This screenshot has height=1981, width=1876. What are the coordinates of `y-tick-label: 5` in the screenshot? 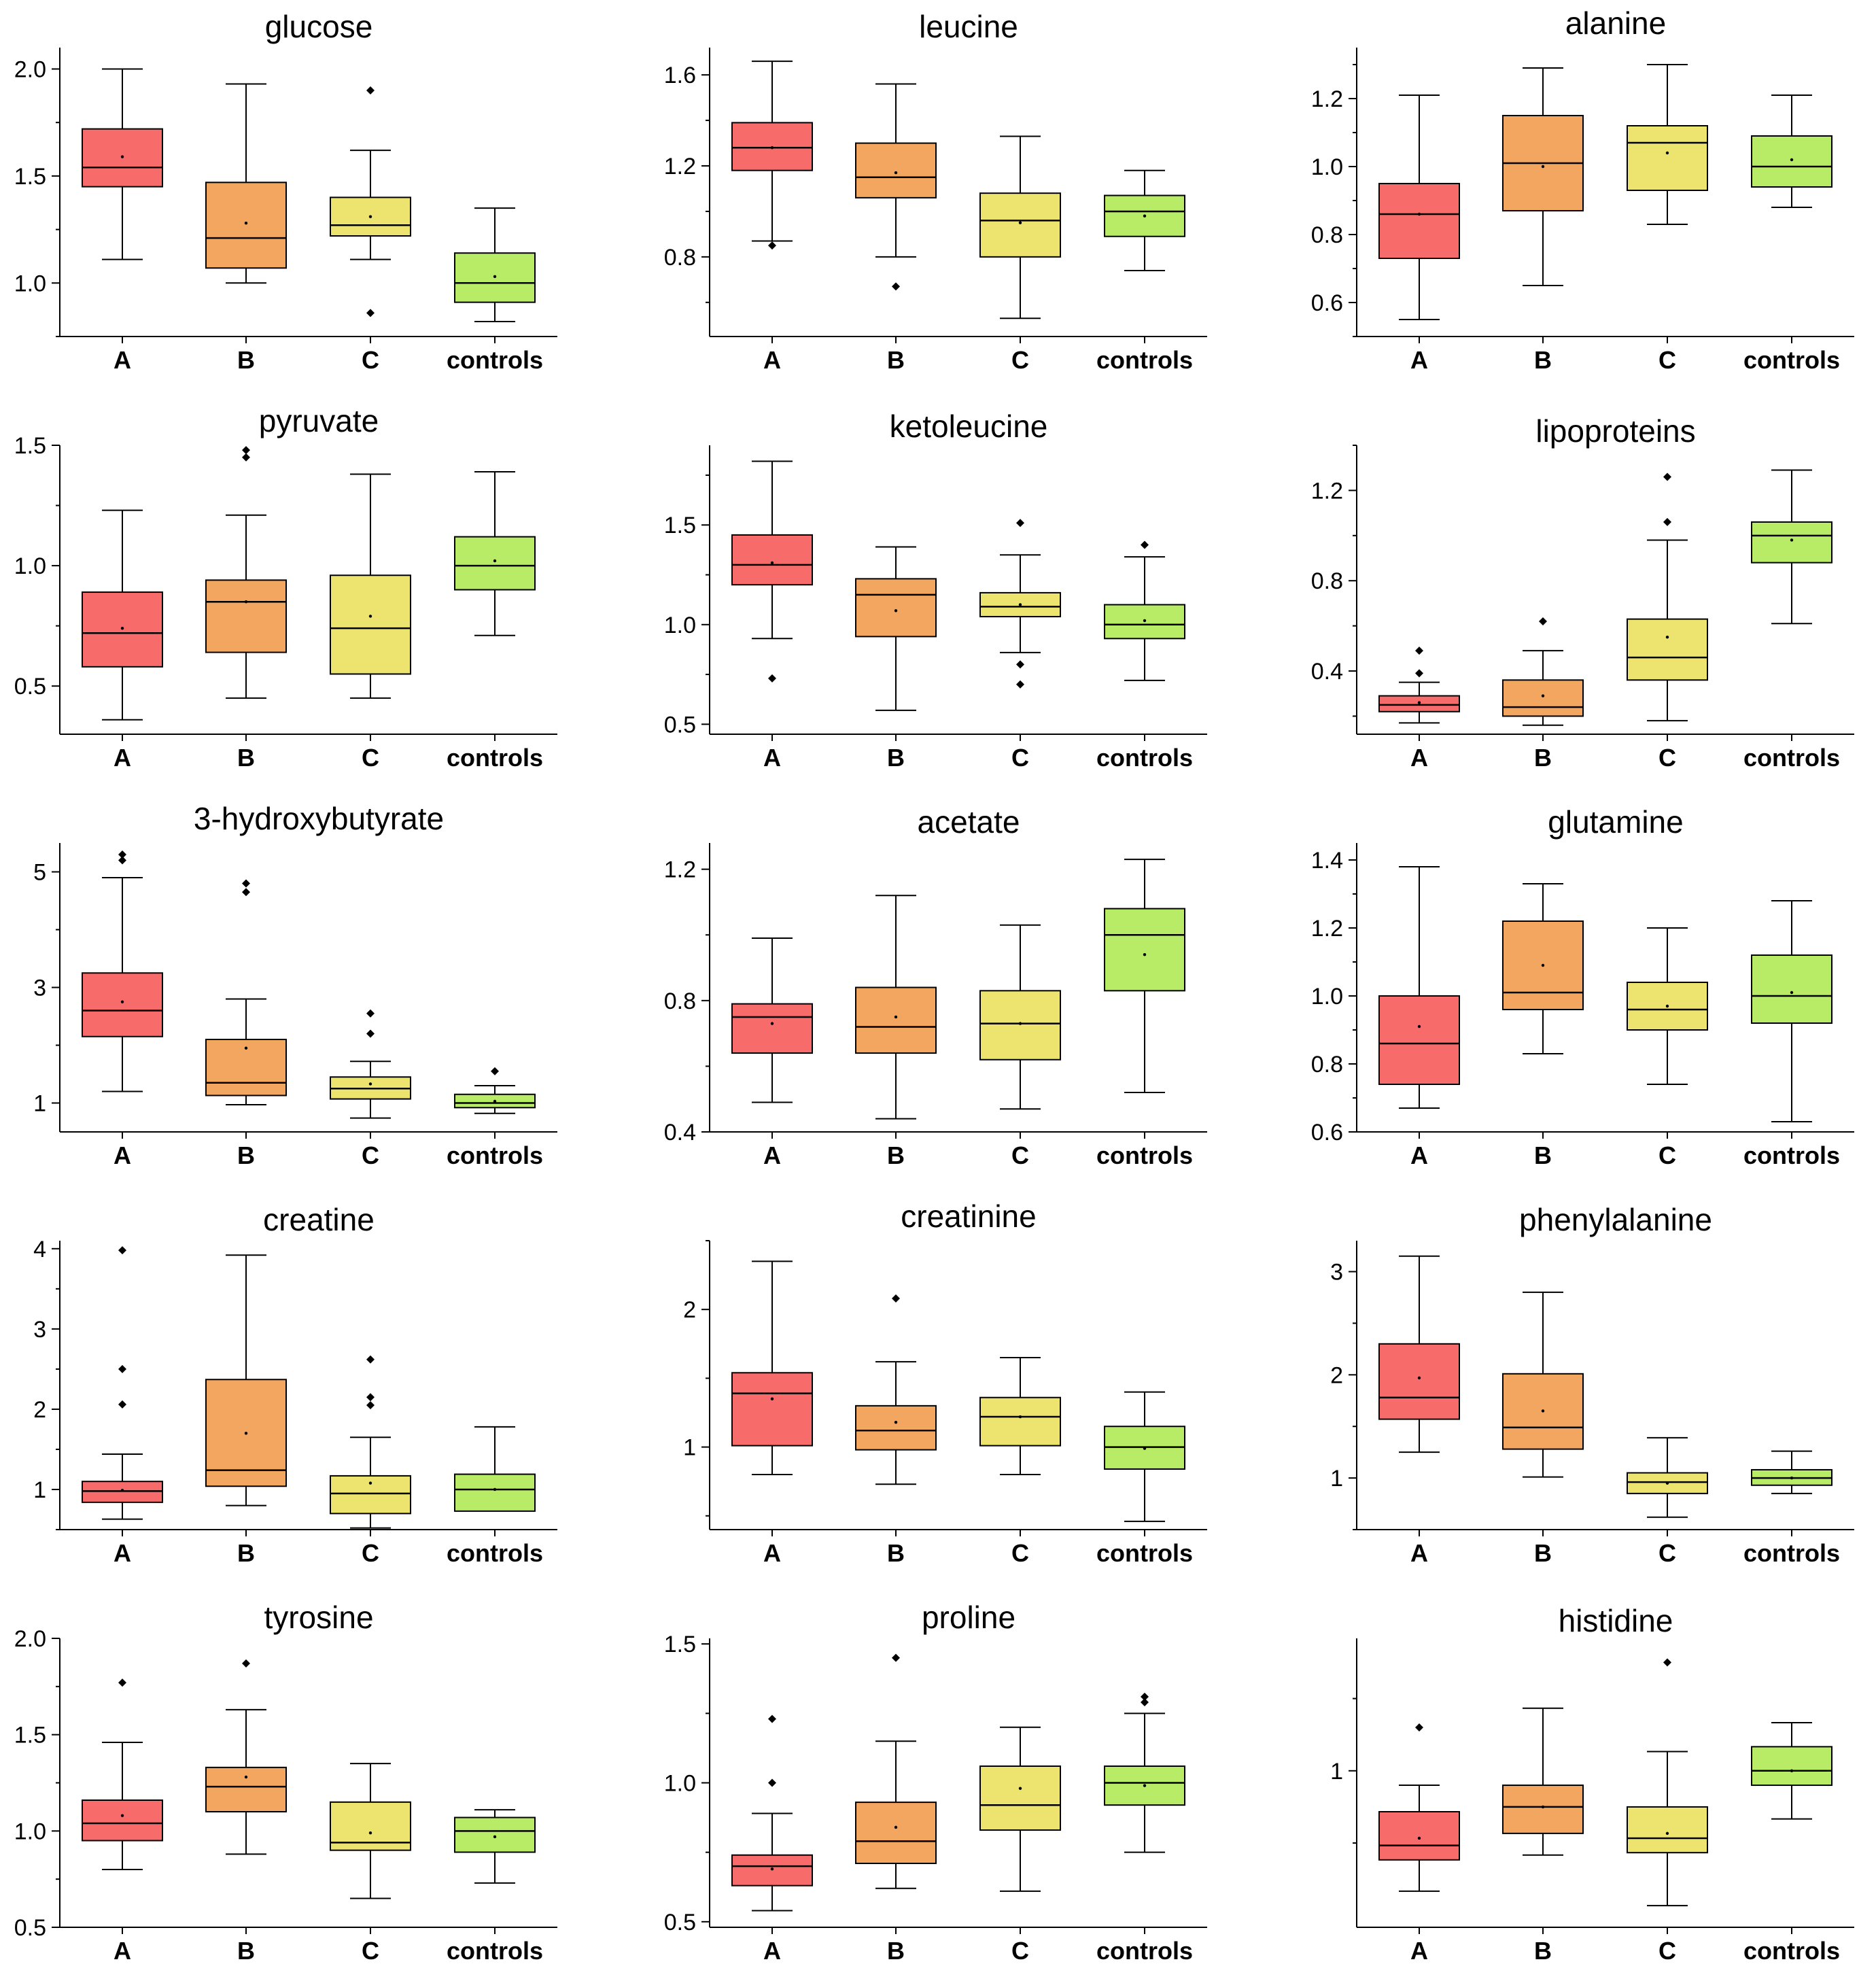 It's located at (39, 873).